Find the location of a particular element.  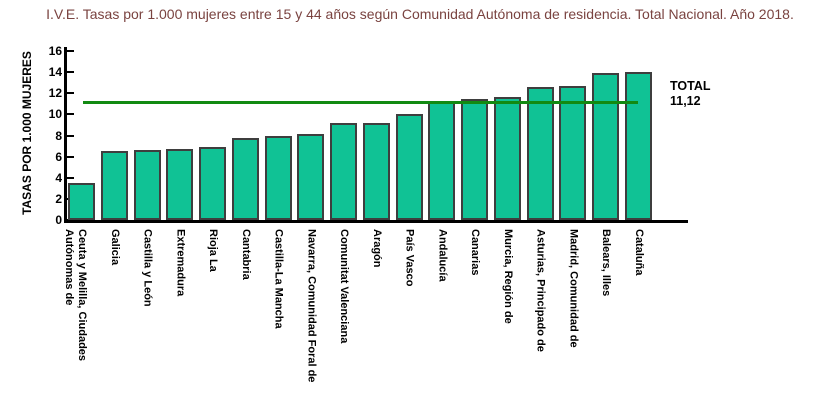

y-tick-label: 10 is located at coordinates (55, 114).